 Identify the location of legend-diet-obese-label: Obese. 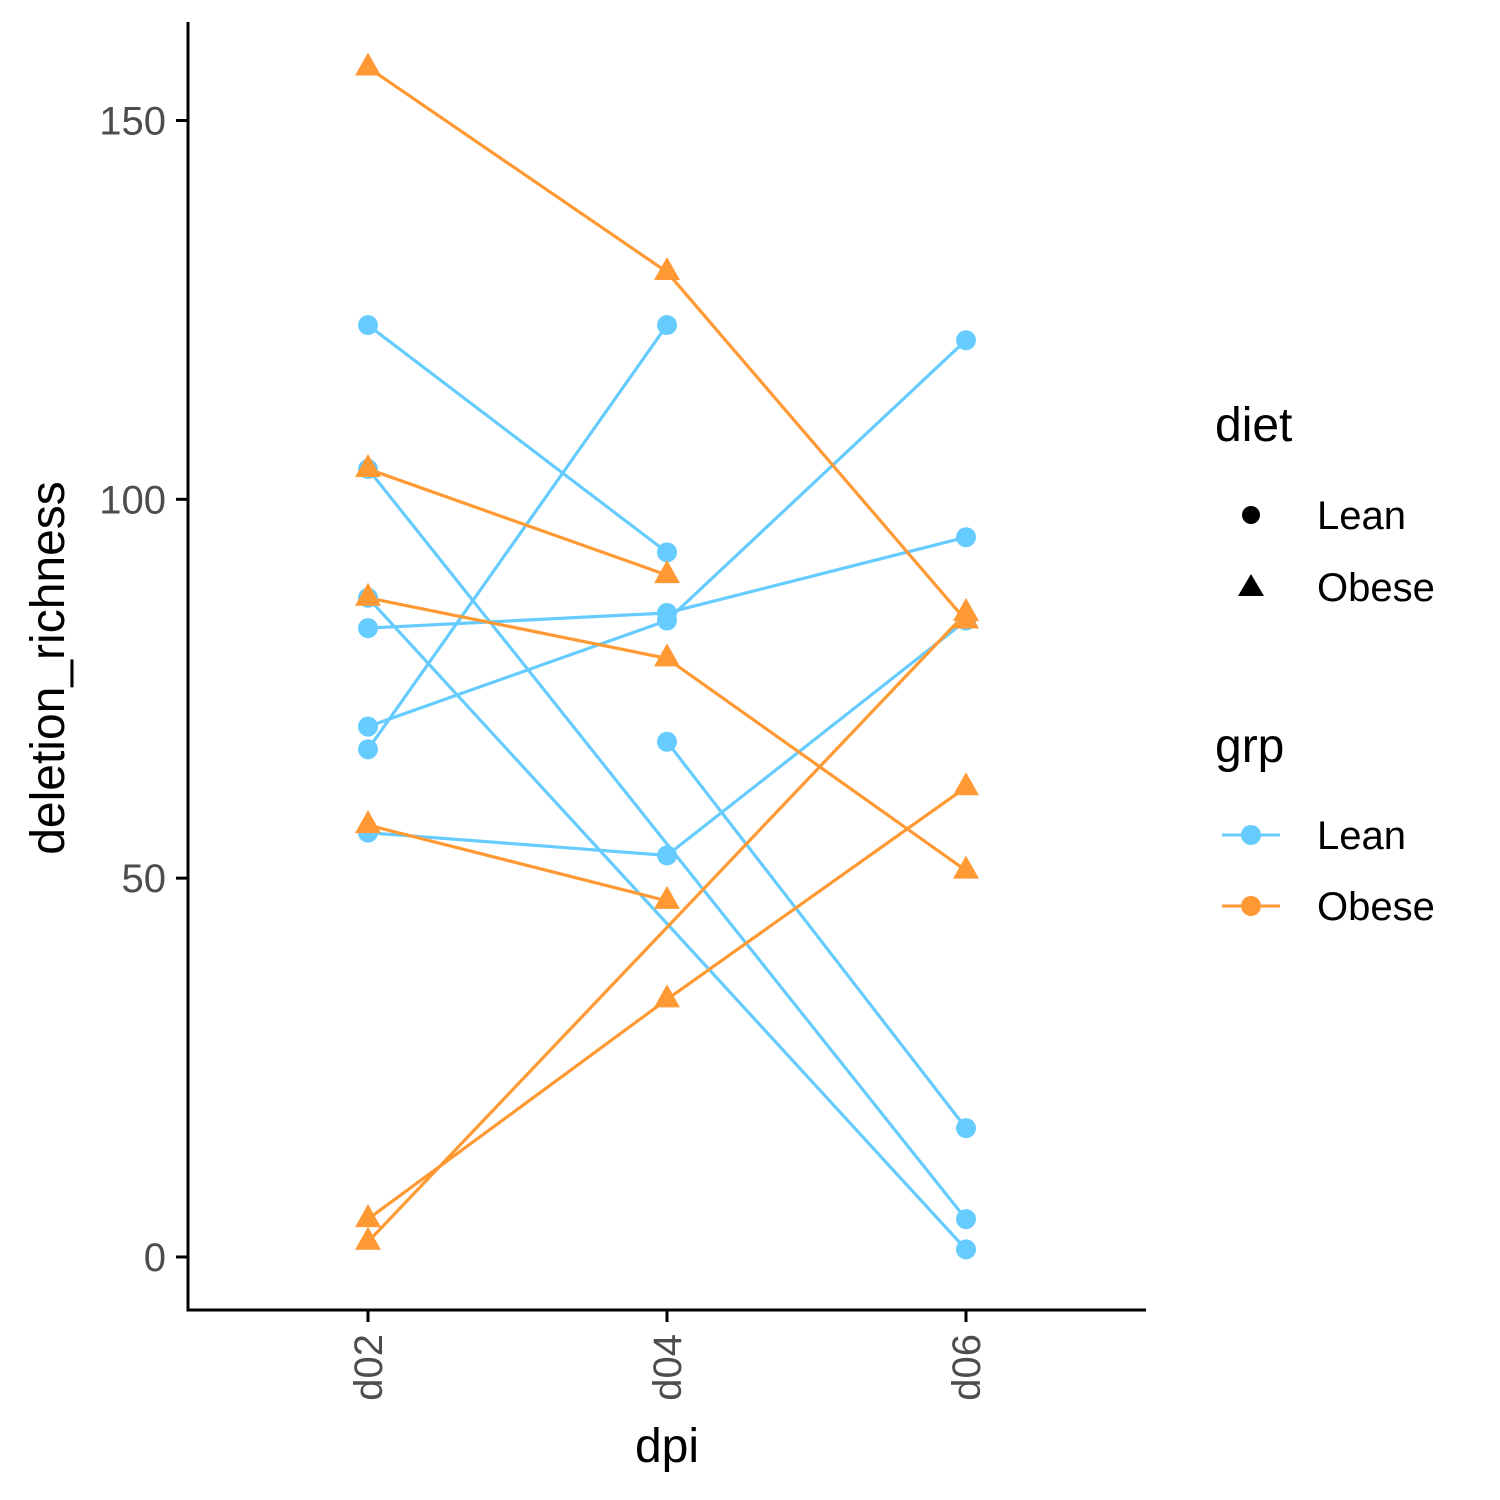
(1376, 588).